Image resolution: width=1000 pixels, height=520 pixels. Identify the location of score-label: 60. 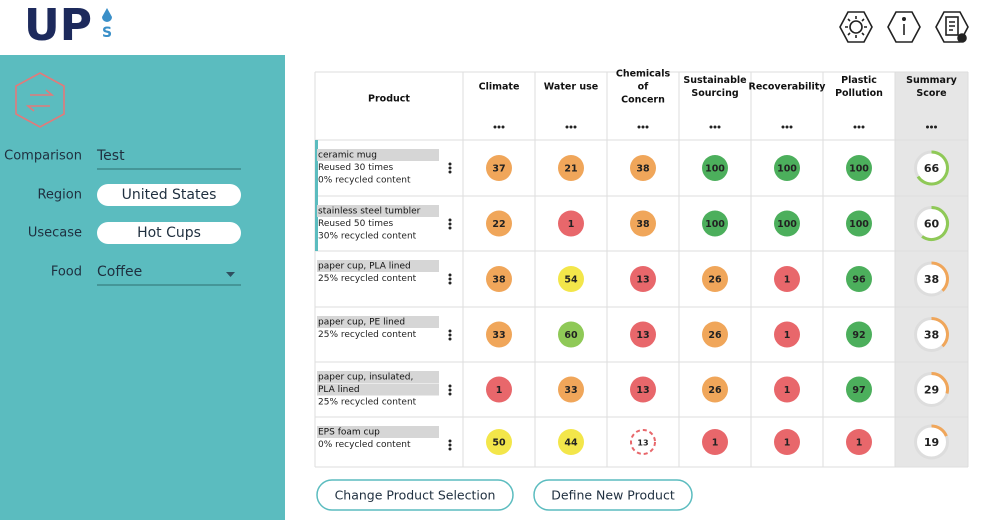
(571, 335).